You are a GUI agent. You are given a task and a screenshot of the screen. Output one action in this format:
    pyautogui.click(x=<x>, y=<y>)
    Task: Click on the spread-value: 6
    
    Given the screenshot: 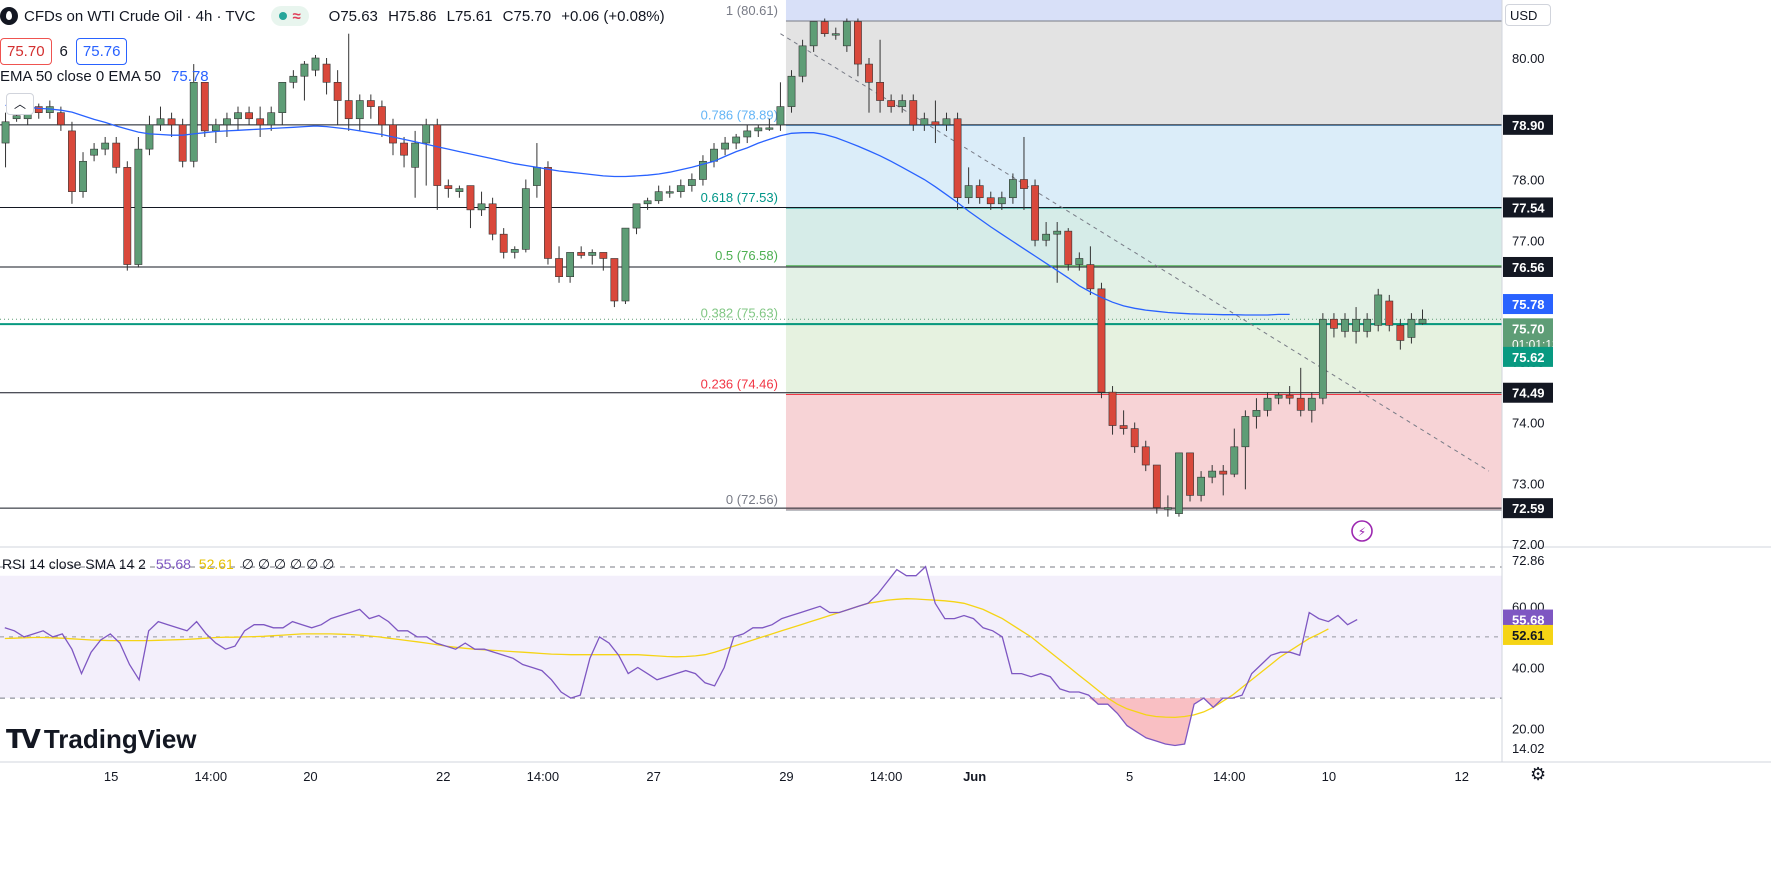 What is the action you would take?
    pyautogui.click(x=63, y=51)
    